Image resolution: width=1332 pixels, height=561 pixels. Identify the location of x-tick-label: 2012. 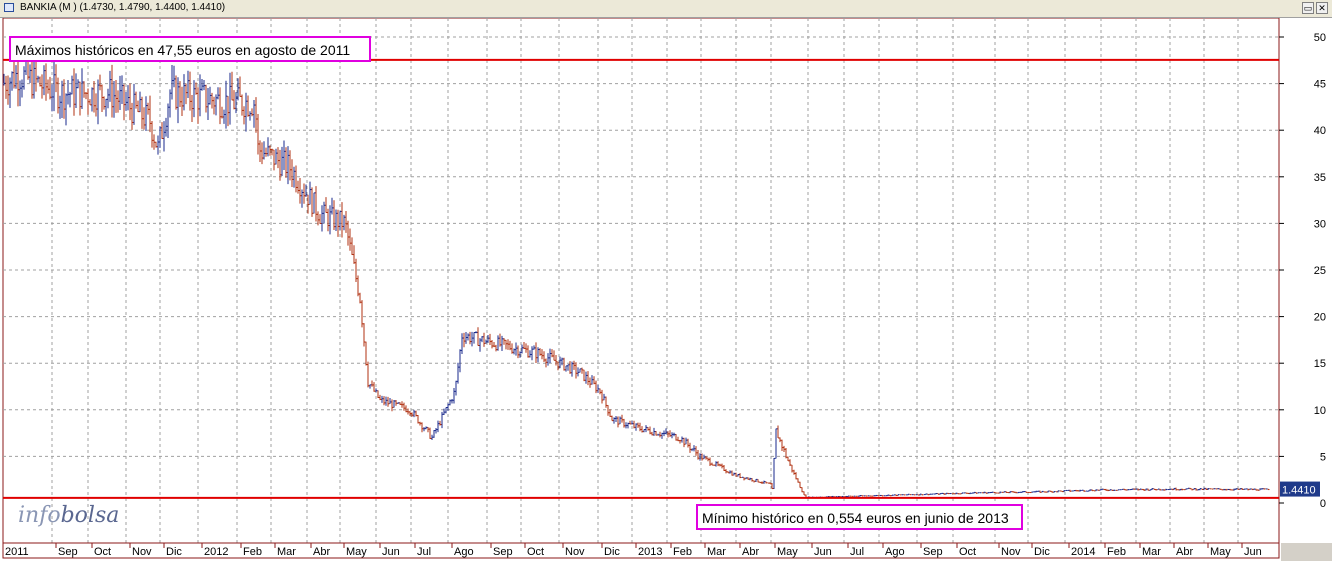
(216, 552).